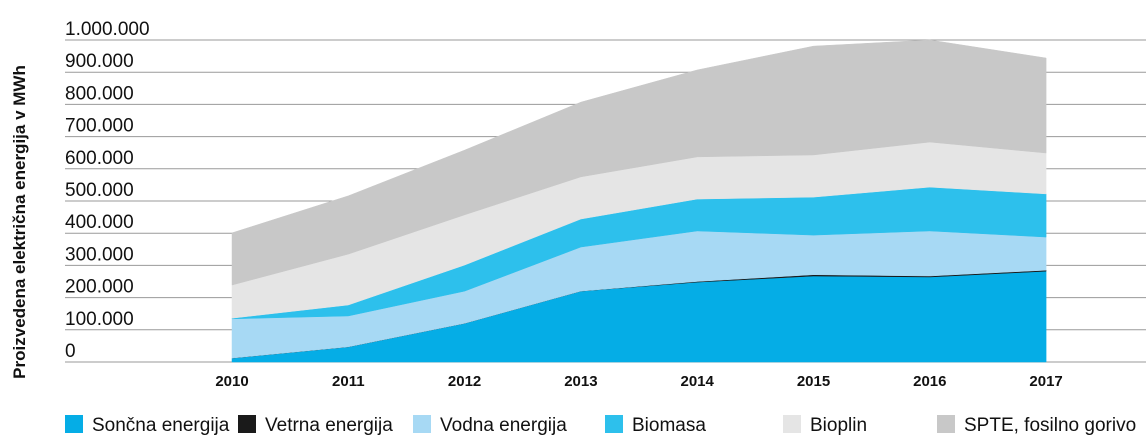 Image resolution: width=1146 pixels, height=439 pixels. Describe the element at coordinates (99, 61) in the screenshot. I see `y-tick-label: 900.000` at that location.